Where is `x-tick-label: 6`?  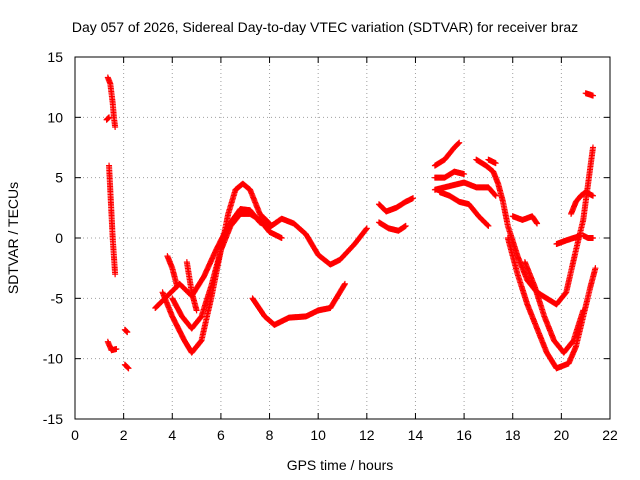
x-tick-label: 6 is located at coordinates (221, 435).